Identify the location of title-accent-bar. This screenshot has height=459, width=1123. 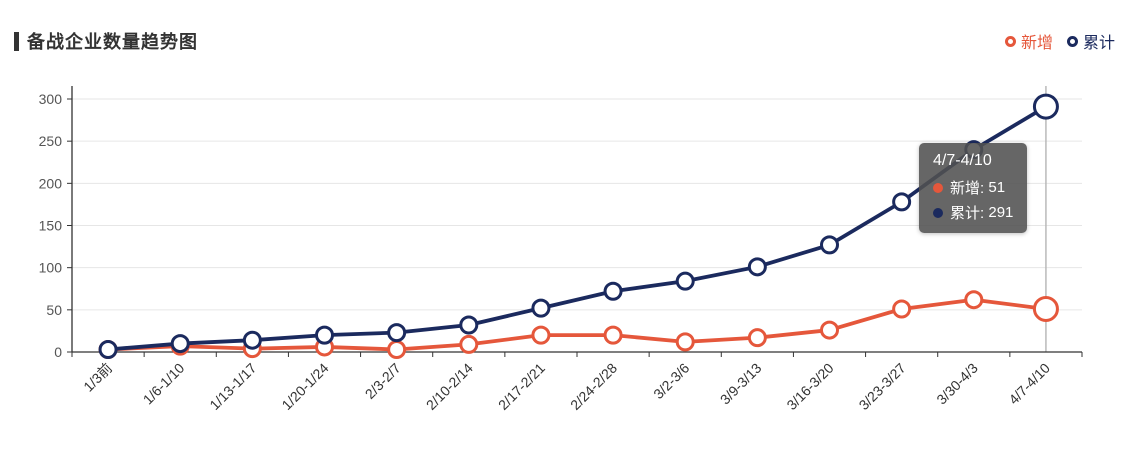
(16, 41).